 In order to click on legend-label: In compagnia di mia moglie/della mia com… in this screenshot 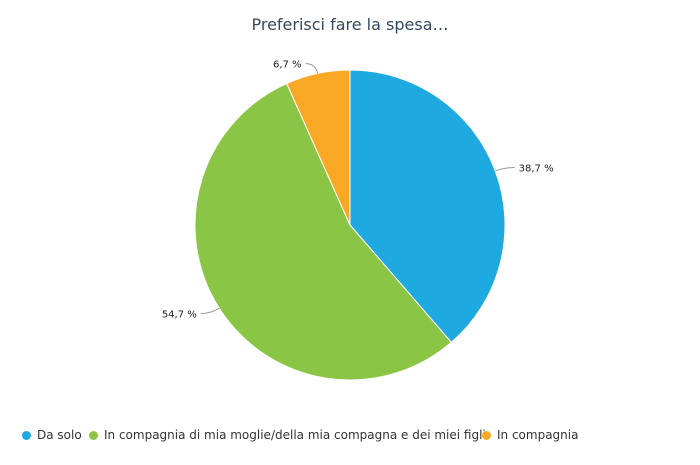, I will do `click(295, 435)`.